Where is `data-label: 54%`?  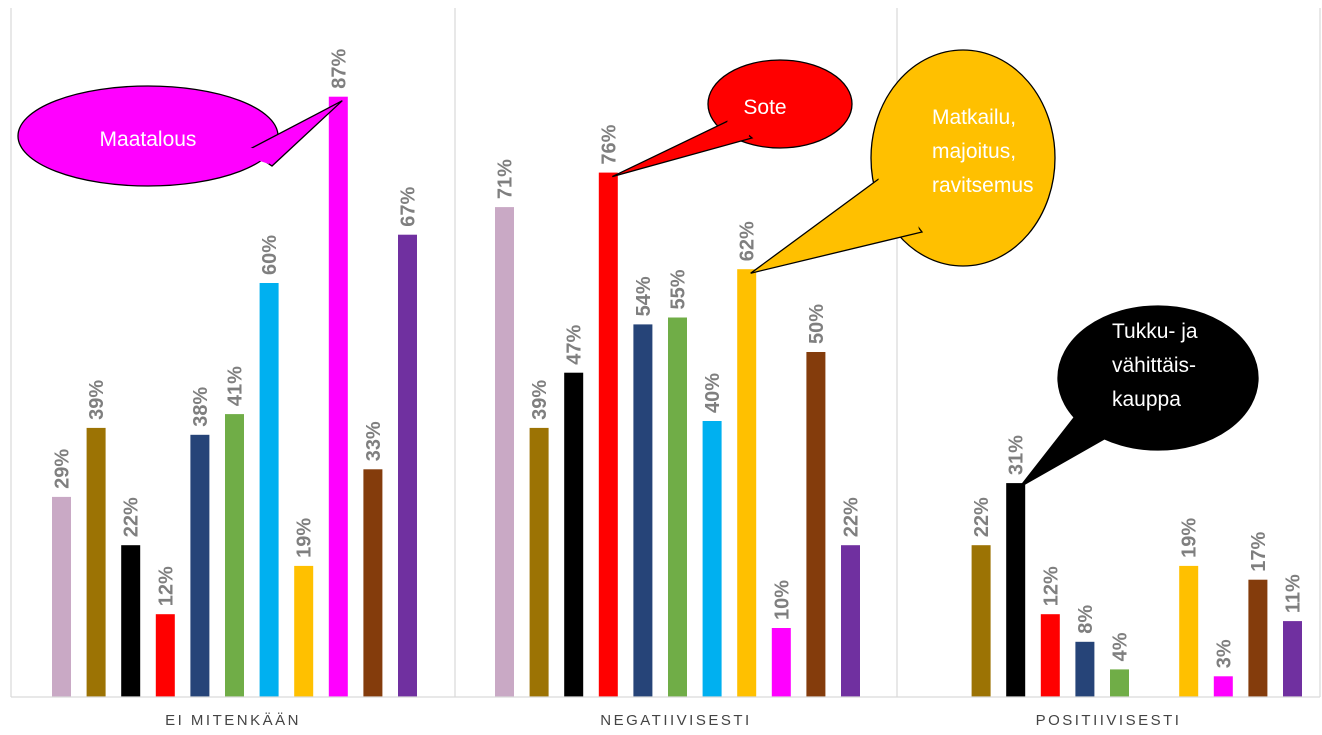 data-label: 54% is located at coordinates (644, 296).